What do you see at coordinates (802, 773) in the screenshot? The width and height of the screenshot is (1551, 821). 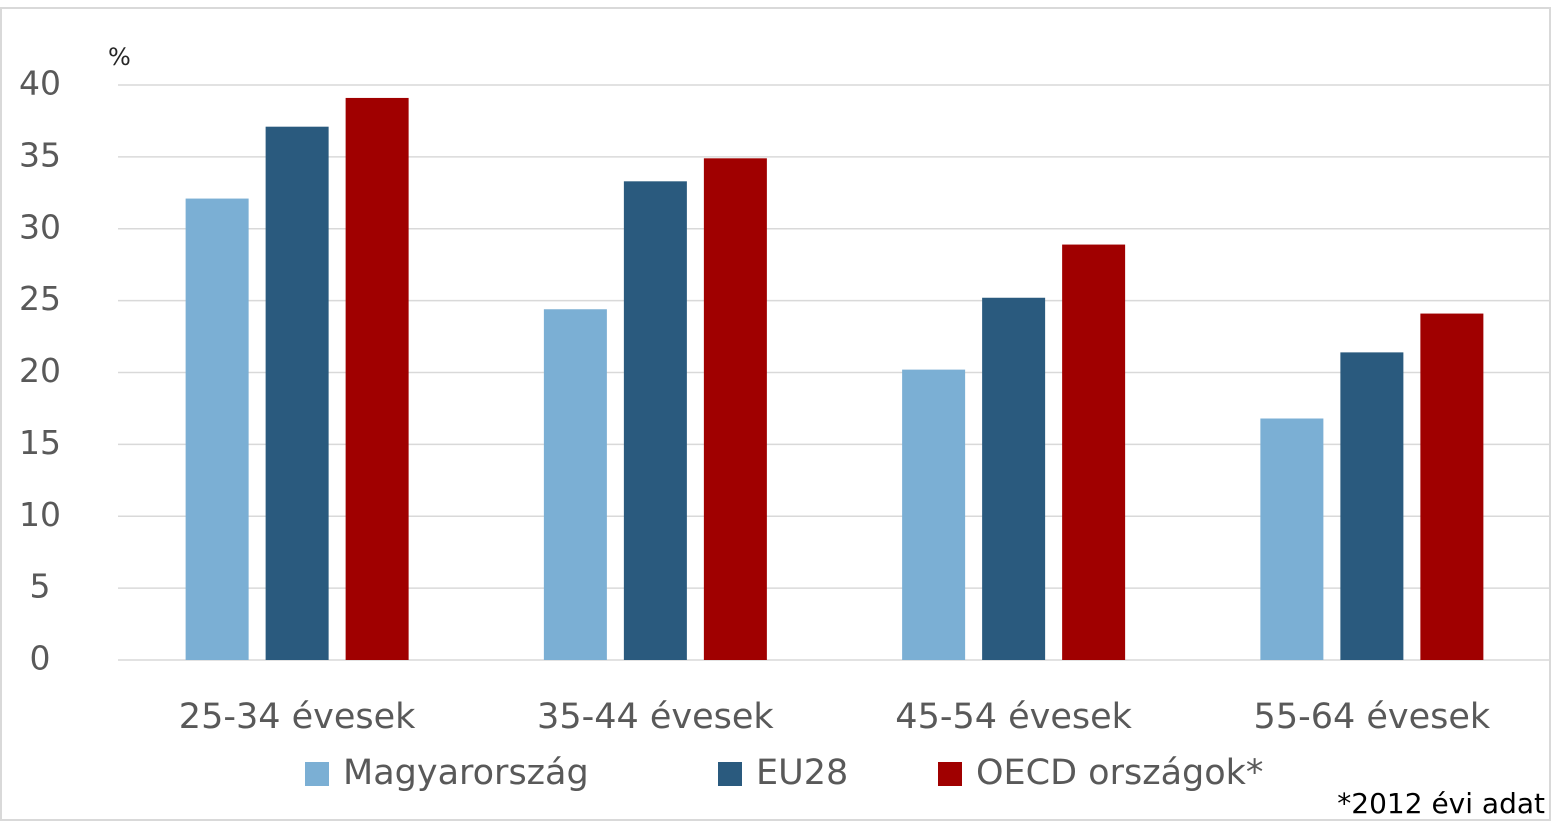 I see `legend-label: EU28` at bounding box center [802, 773].